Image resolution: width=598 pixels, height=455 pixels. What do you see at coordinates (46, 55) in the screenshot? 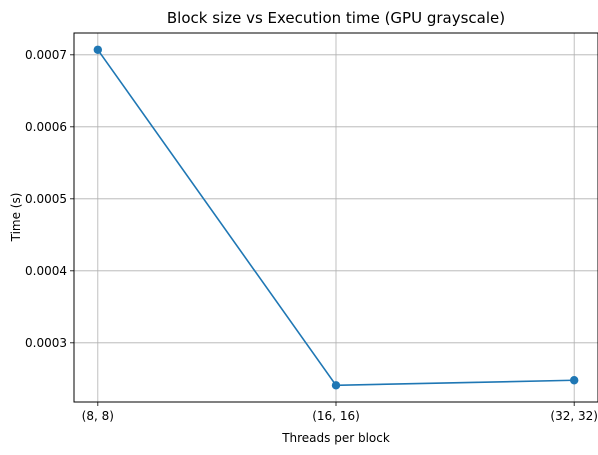
I see `y-tick-label: 0.0007` at bounding box center [46, 55].